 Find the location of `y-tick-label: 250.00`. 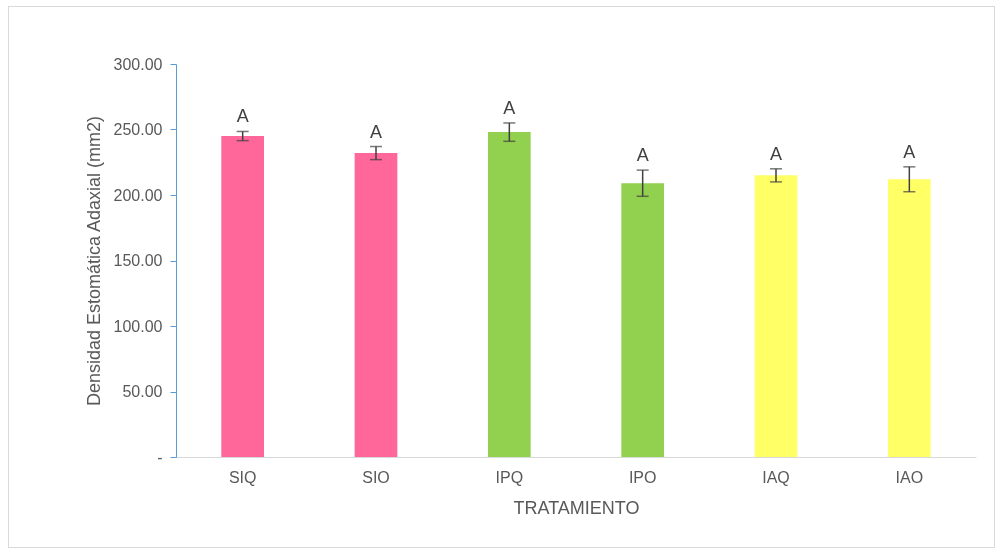

y-tick-label: 250.00 is located at coordinates (138, 129).